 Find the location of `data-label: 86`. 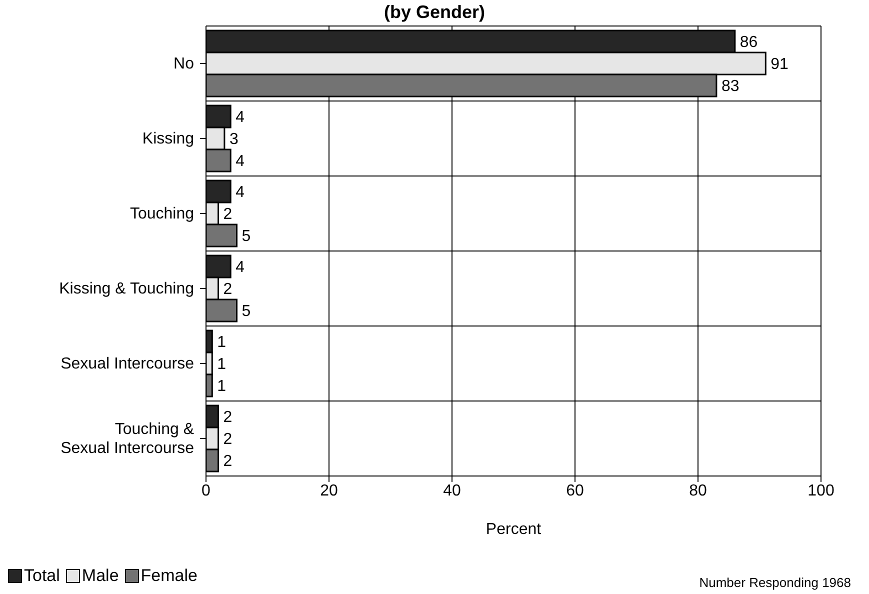

data-label: 86 is located at coordinates (749, 43).